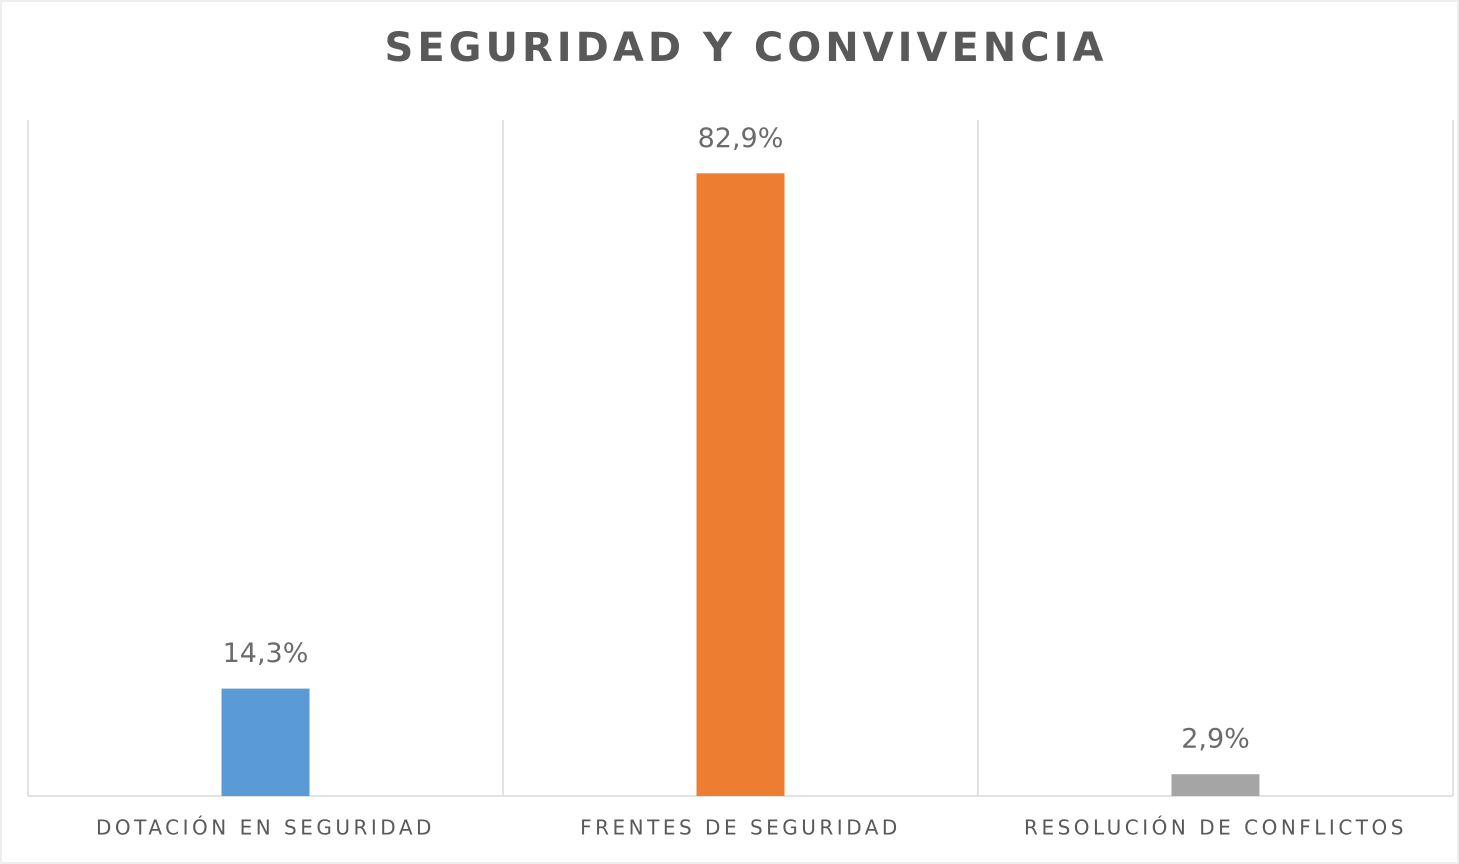 This screenshot has width=1459, height=864. What do you see at coordinates (1215, 739) in the screenshot?
I see `data-label: 2,9%` at bounding box center [1215, 739].